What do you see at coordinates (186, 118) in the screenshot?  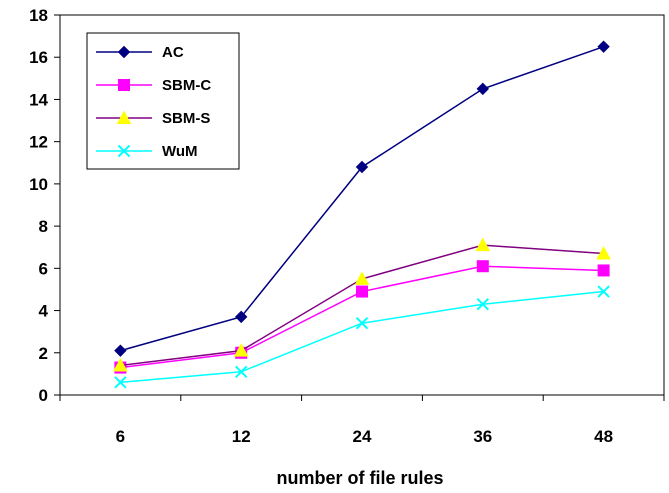 I see `legend-label: SBM-S` at bounding box center [186, 118].